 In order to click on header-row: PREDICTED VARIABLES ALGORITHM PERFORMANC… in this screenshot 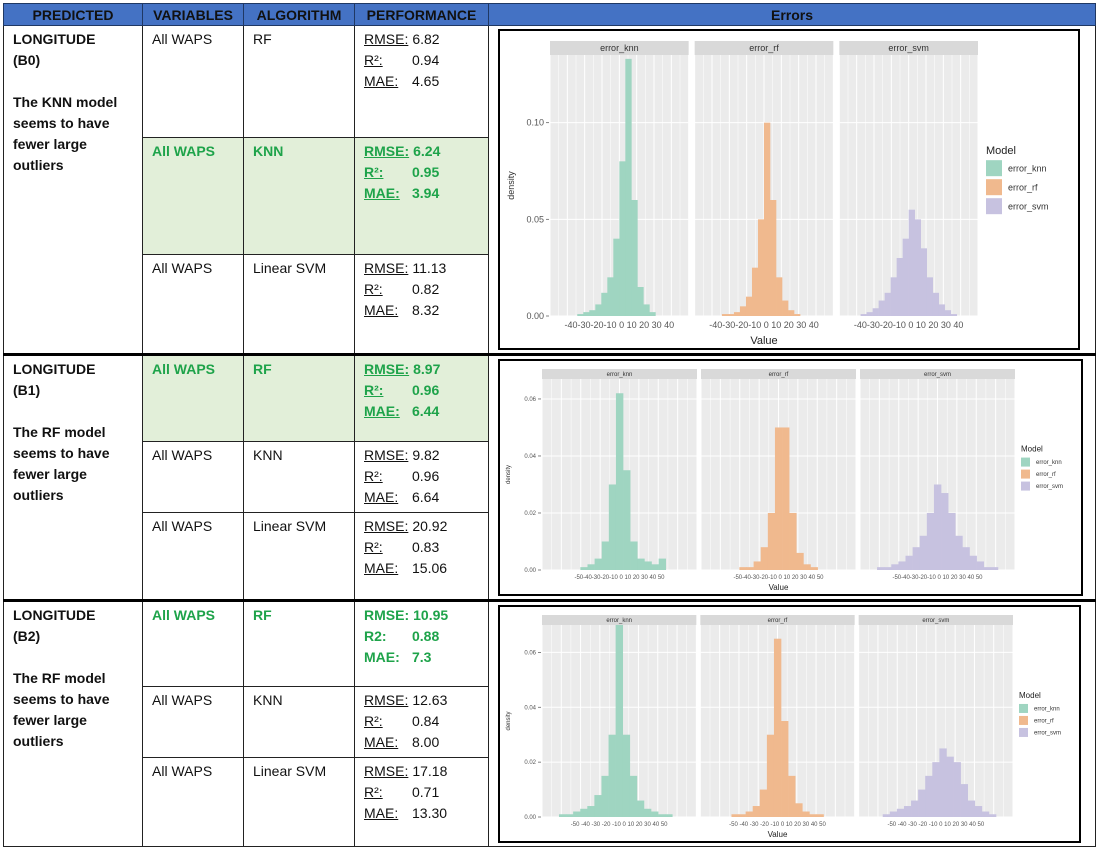, I will do `click(549, 14)`.